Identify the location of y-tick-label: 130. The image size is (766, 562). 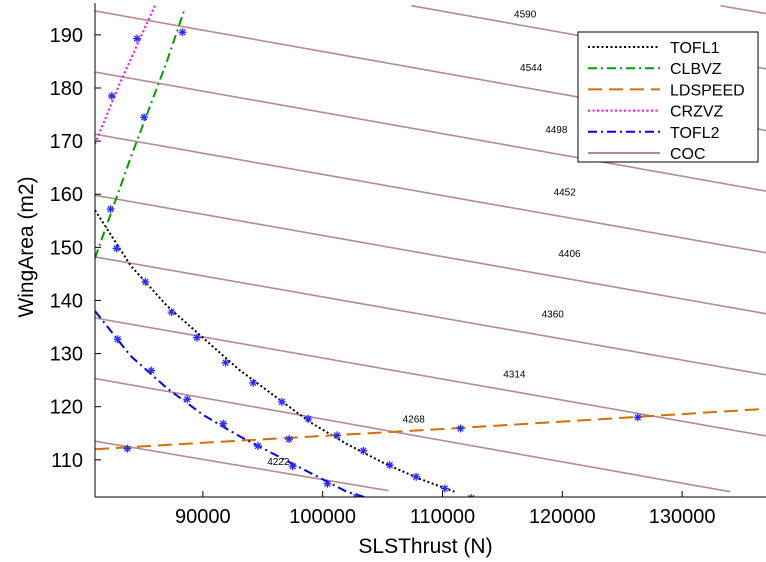
(66, 355).